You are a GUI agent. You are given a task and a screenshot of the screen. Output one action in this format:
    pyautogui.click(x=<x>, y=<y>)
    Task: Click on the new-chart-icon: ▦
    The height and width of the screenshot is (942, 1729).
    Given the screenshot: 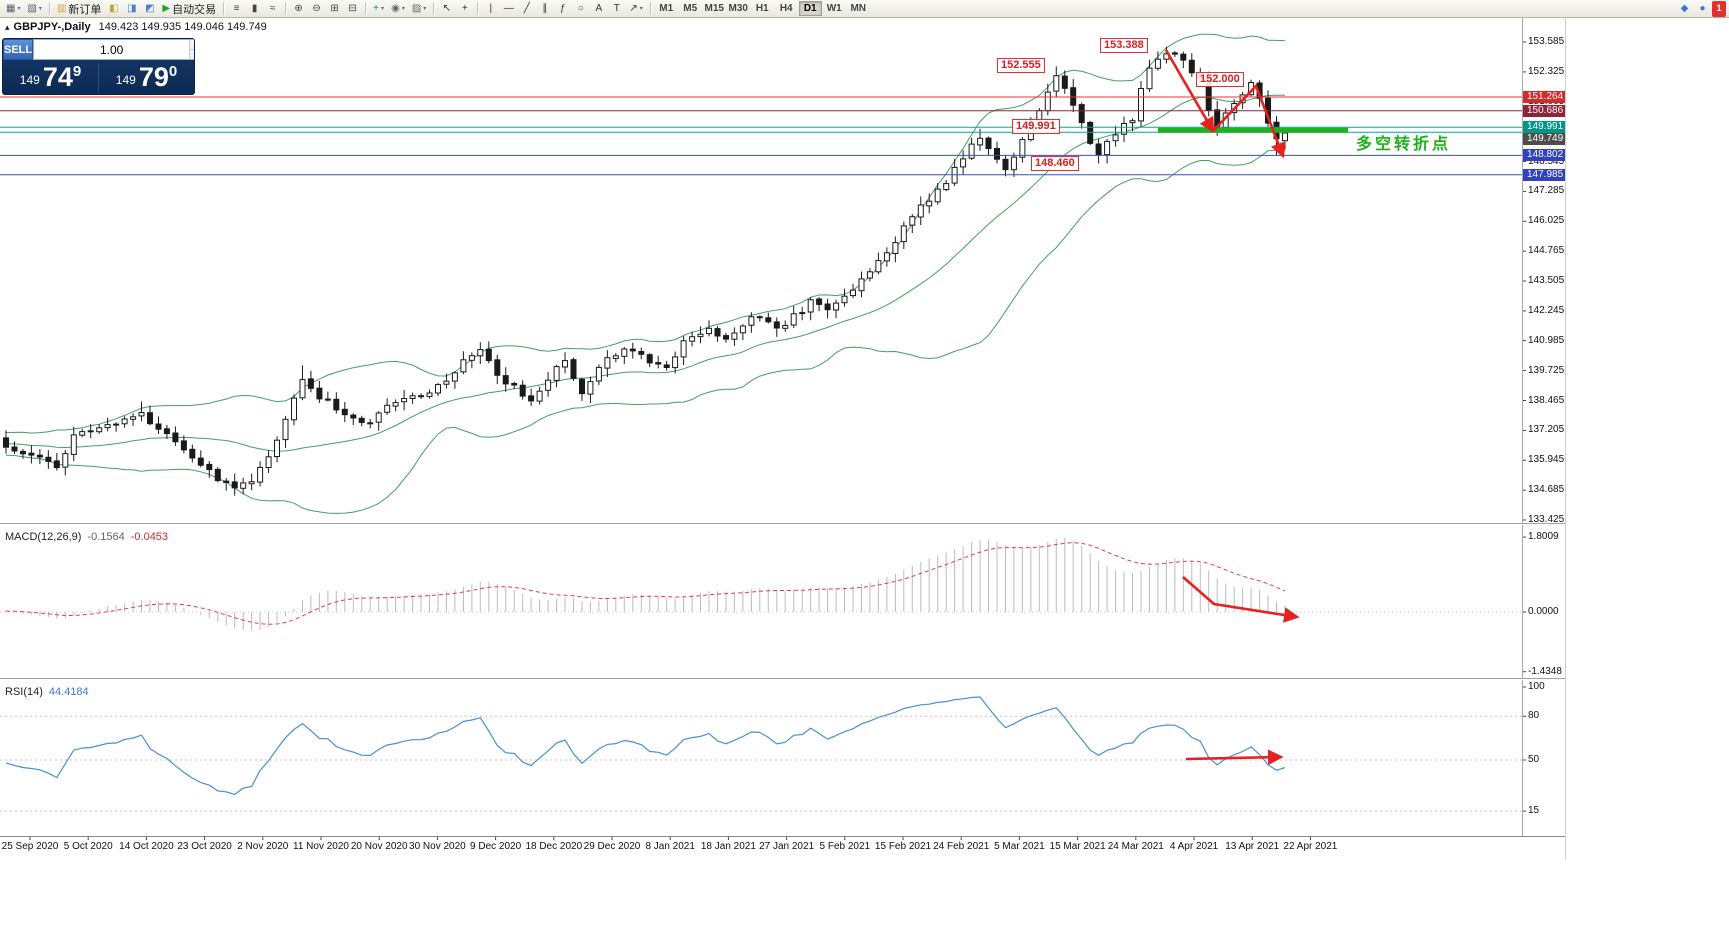 What is the action you would take?
    pyautogui.click(x=11, y=8)
    